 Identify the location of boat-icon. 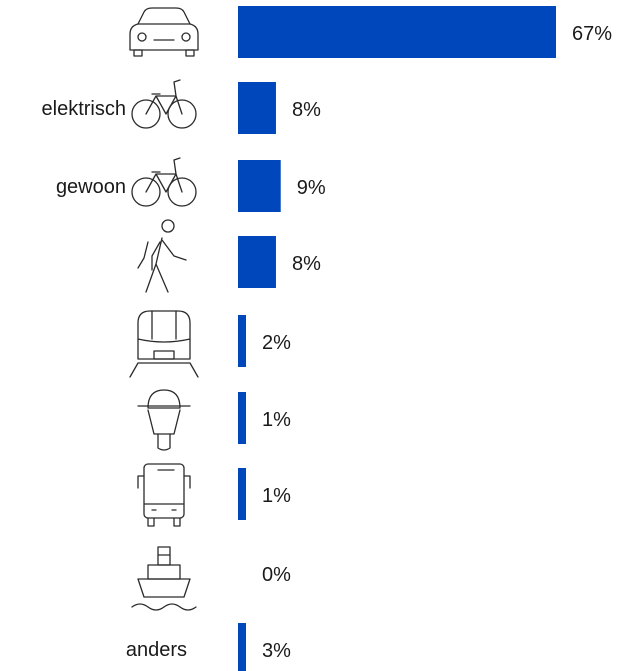
(164, 578).